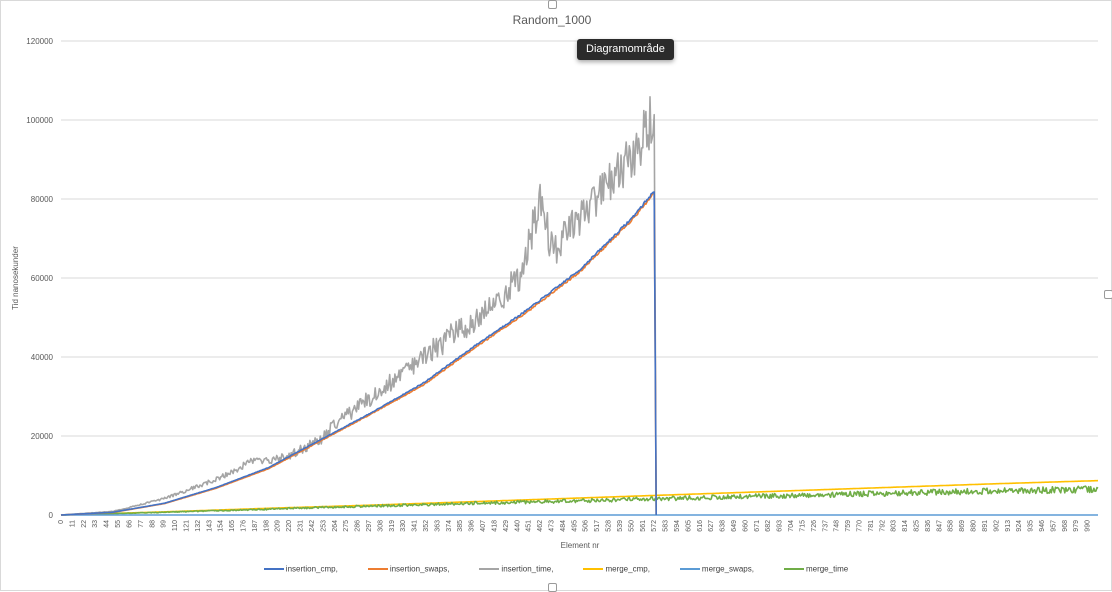 The width and height of the screenshot is (1112, 592). I want to click on y-tick-label: 100000, so click(39, 120).